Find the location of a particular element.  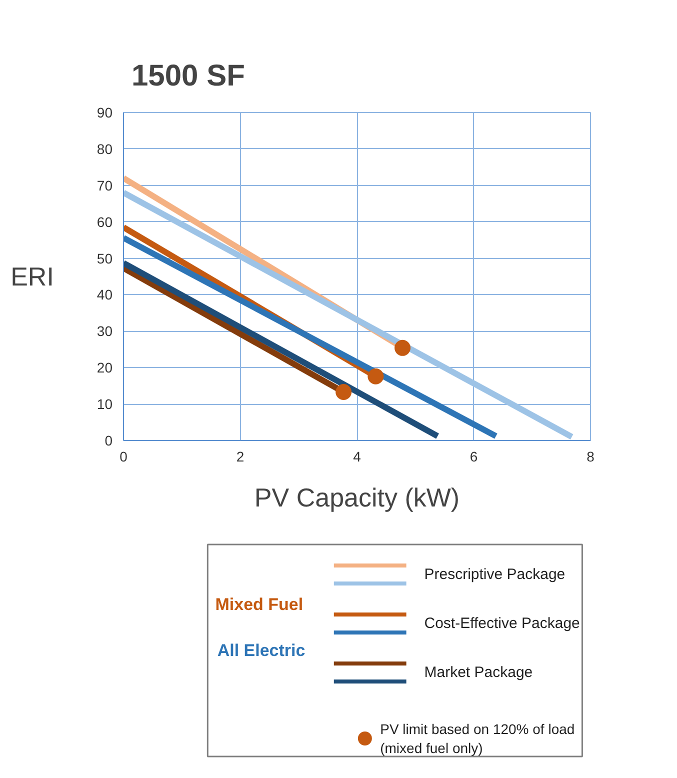

x-tick-label: 2 is located at coordinates (240, 456).